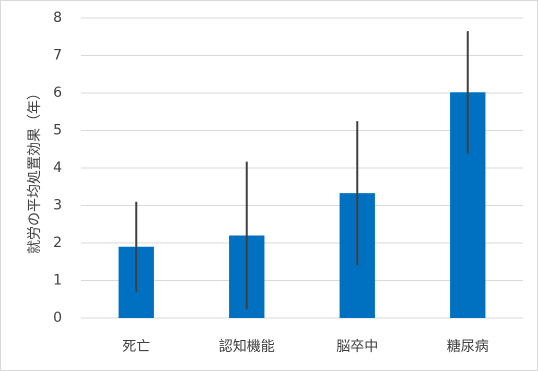 This screenshot has height=371, width=538. I want to click on y-tick-label: 4, so click(57, 168).